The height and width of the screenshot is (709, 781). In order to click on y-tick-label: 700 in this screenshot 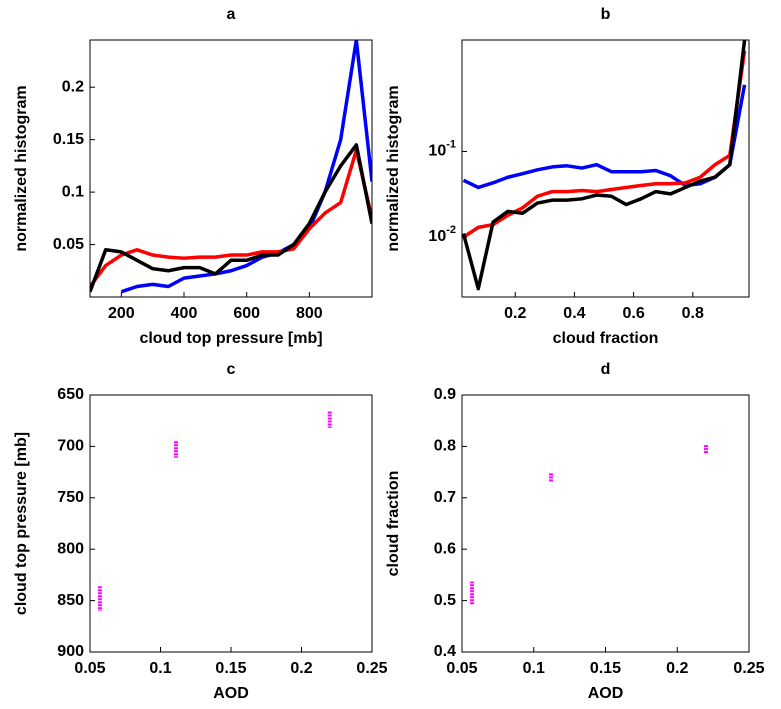, I will do `click(70, 446)`.